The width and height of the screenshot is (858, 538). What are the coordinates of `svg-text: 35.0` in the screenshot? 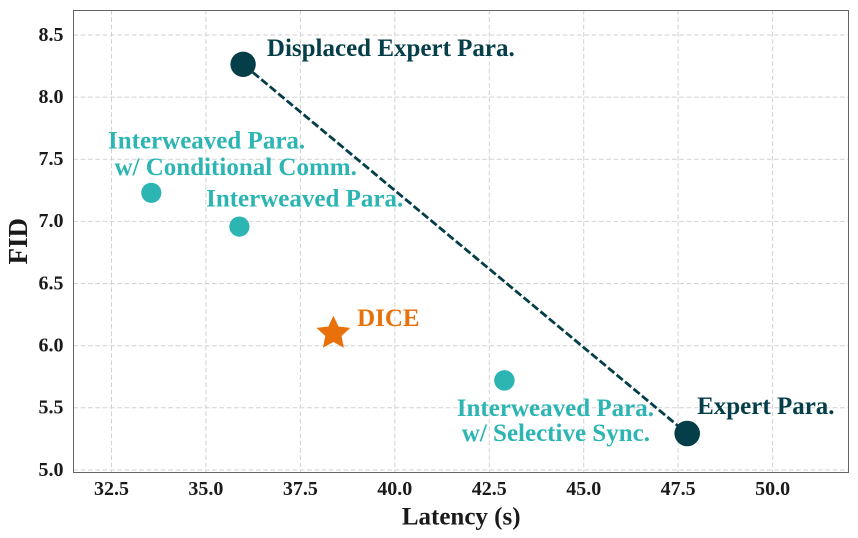 It's located at (205, 489).